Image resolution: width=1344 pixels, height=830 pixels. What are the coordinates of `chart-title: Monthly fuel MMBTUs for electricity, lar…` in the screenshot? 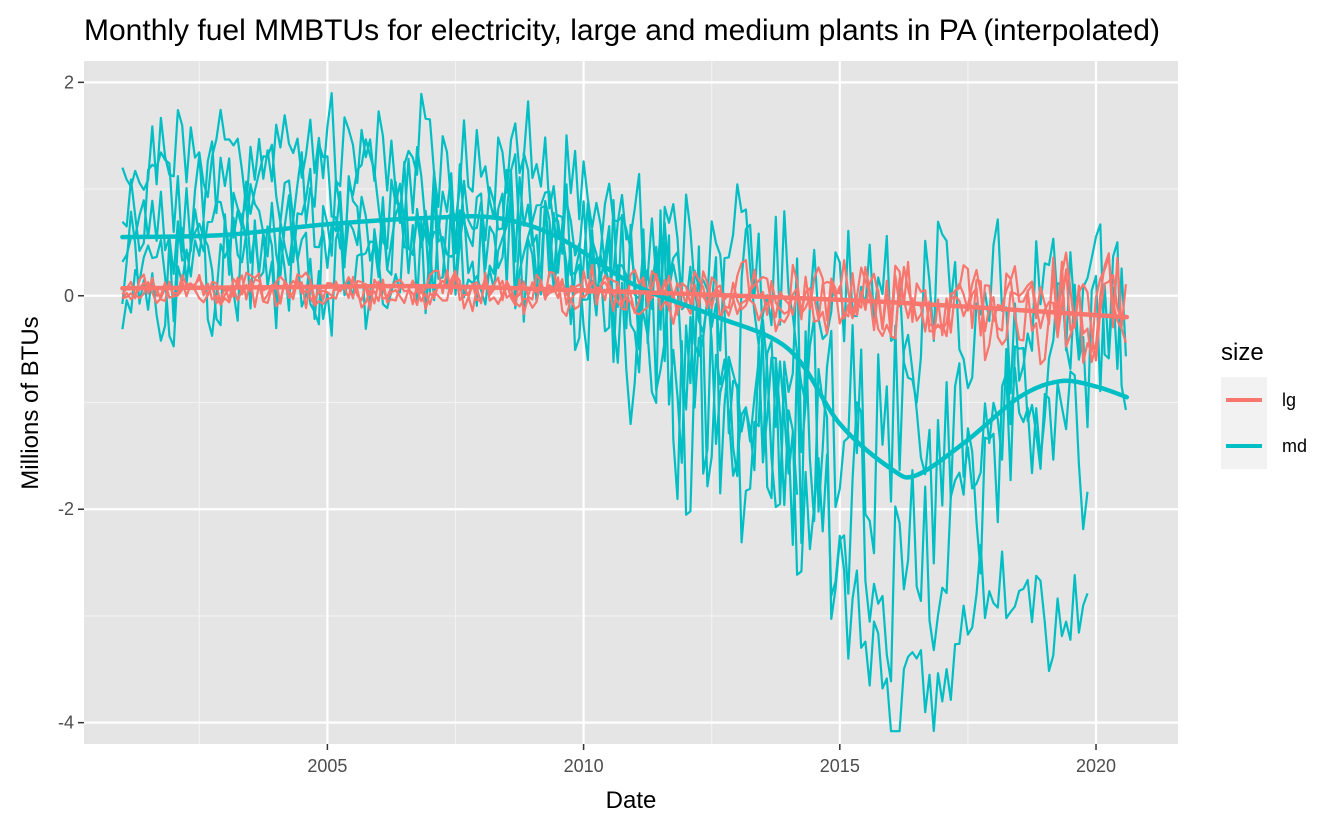 It's located at (622, 30).